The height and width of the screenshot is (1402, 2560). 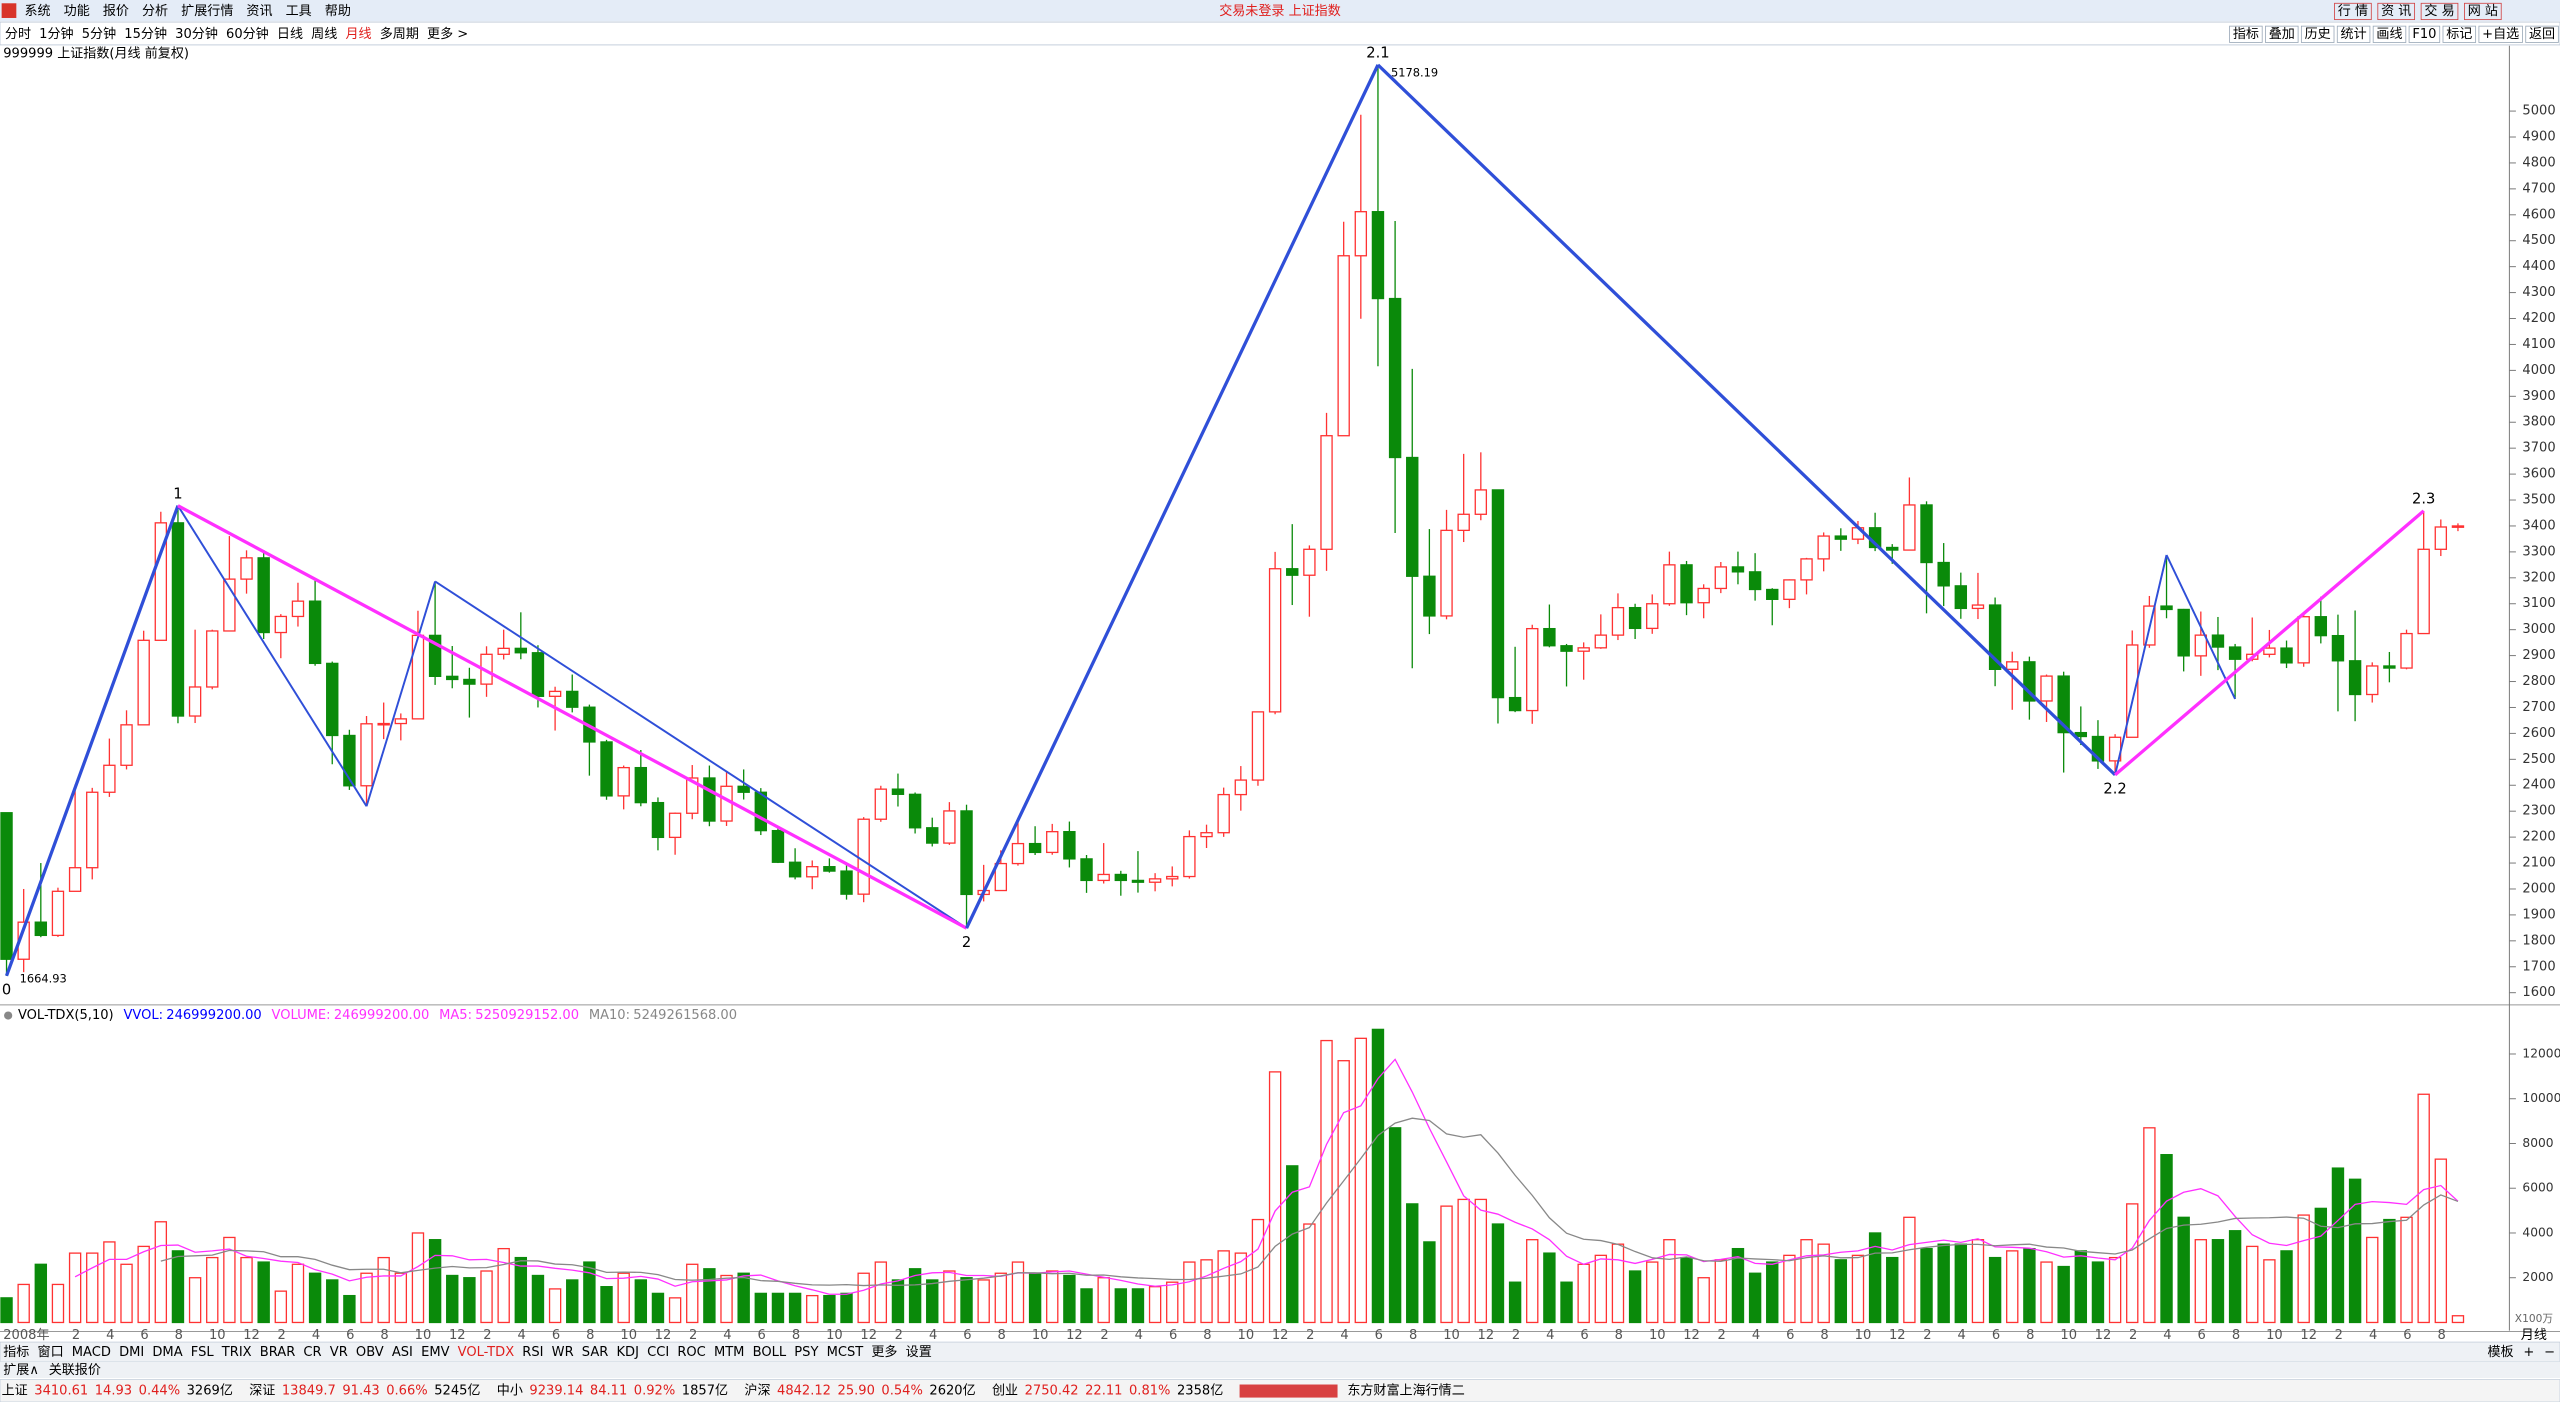 What do you see at coordinates (901, 1391) in the screenshot?
I see `status-item: 0.54%` at bounding box center [901, 1391].